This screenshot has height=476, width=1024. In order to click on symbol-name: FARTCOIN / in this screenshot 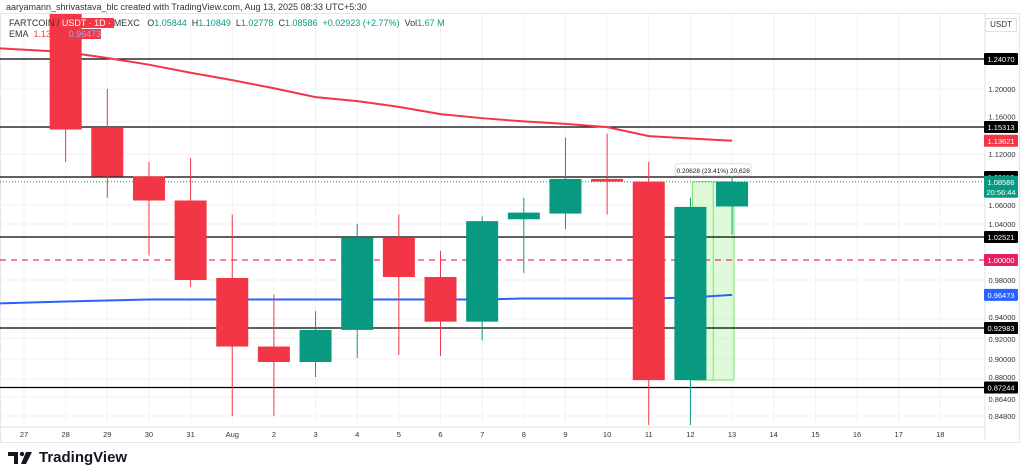, I will do `click(35, 23)`.